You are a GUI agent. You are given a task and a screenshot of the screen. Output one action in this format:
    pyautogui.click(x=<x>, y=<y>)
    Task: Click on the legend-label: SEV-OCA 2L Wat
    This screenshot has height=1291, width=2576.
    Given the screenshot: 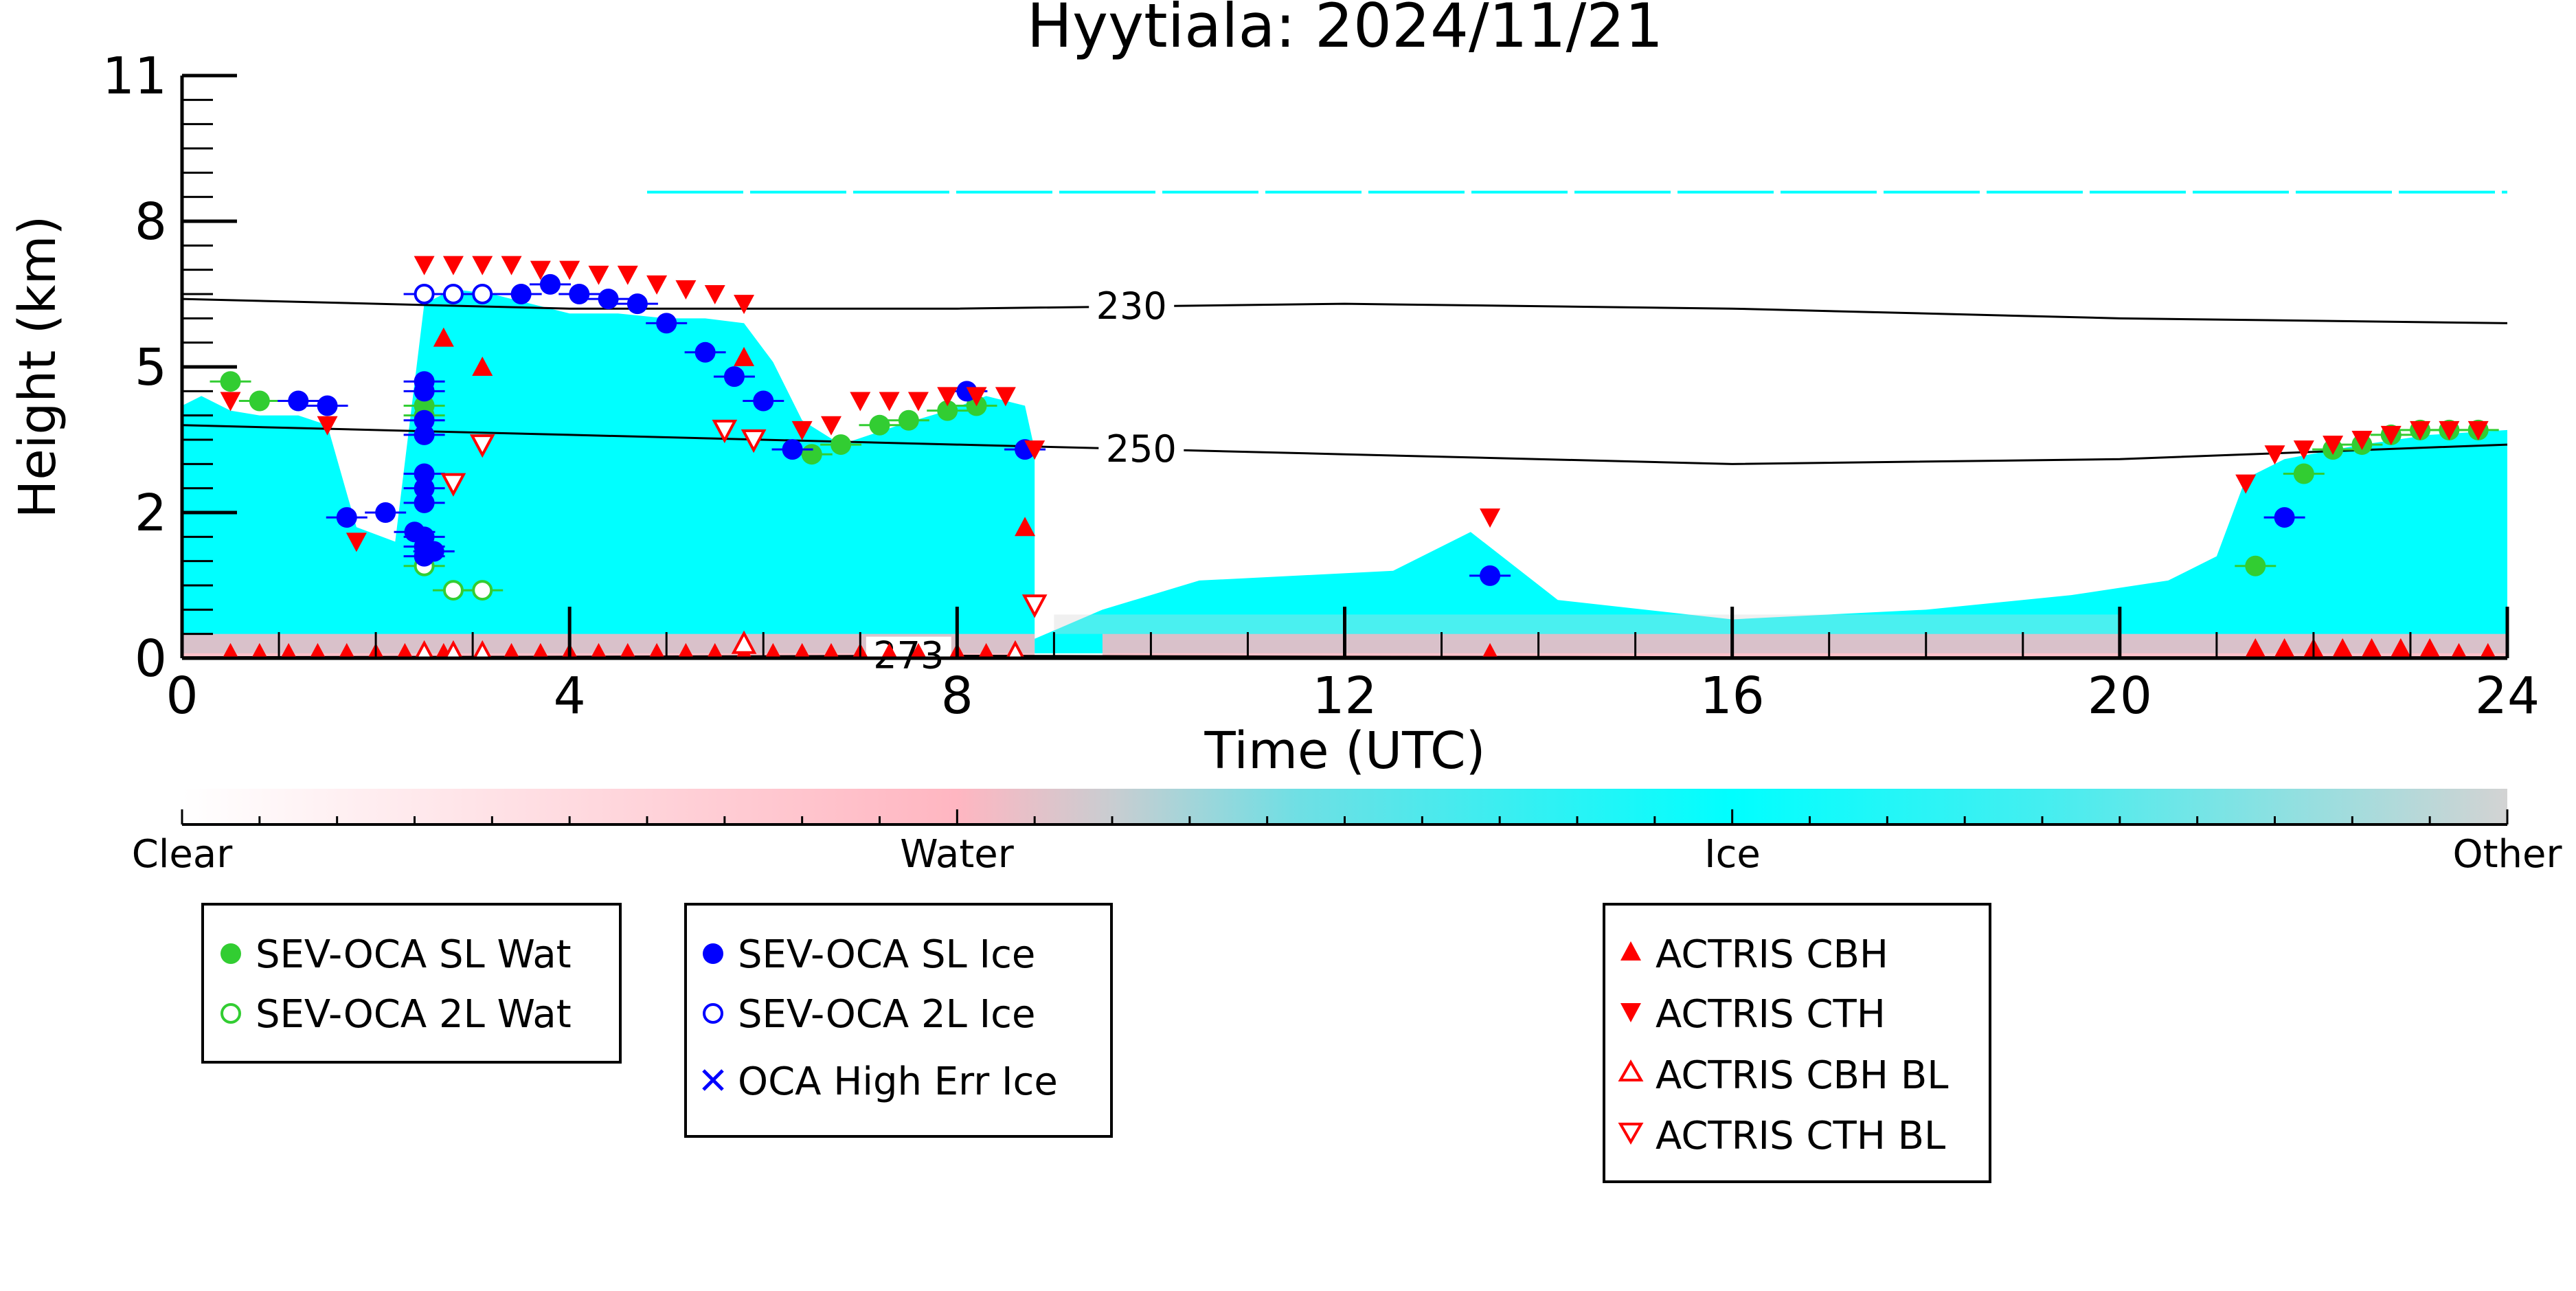 What is the action you would take?
    pyautogui.click(x=414, y=1014)
    